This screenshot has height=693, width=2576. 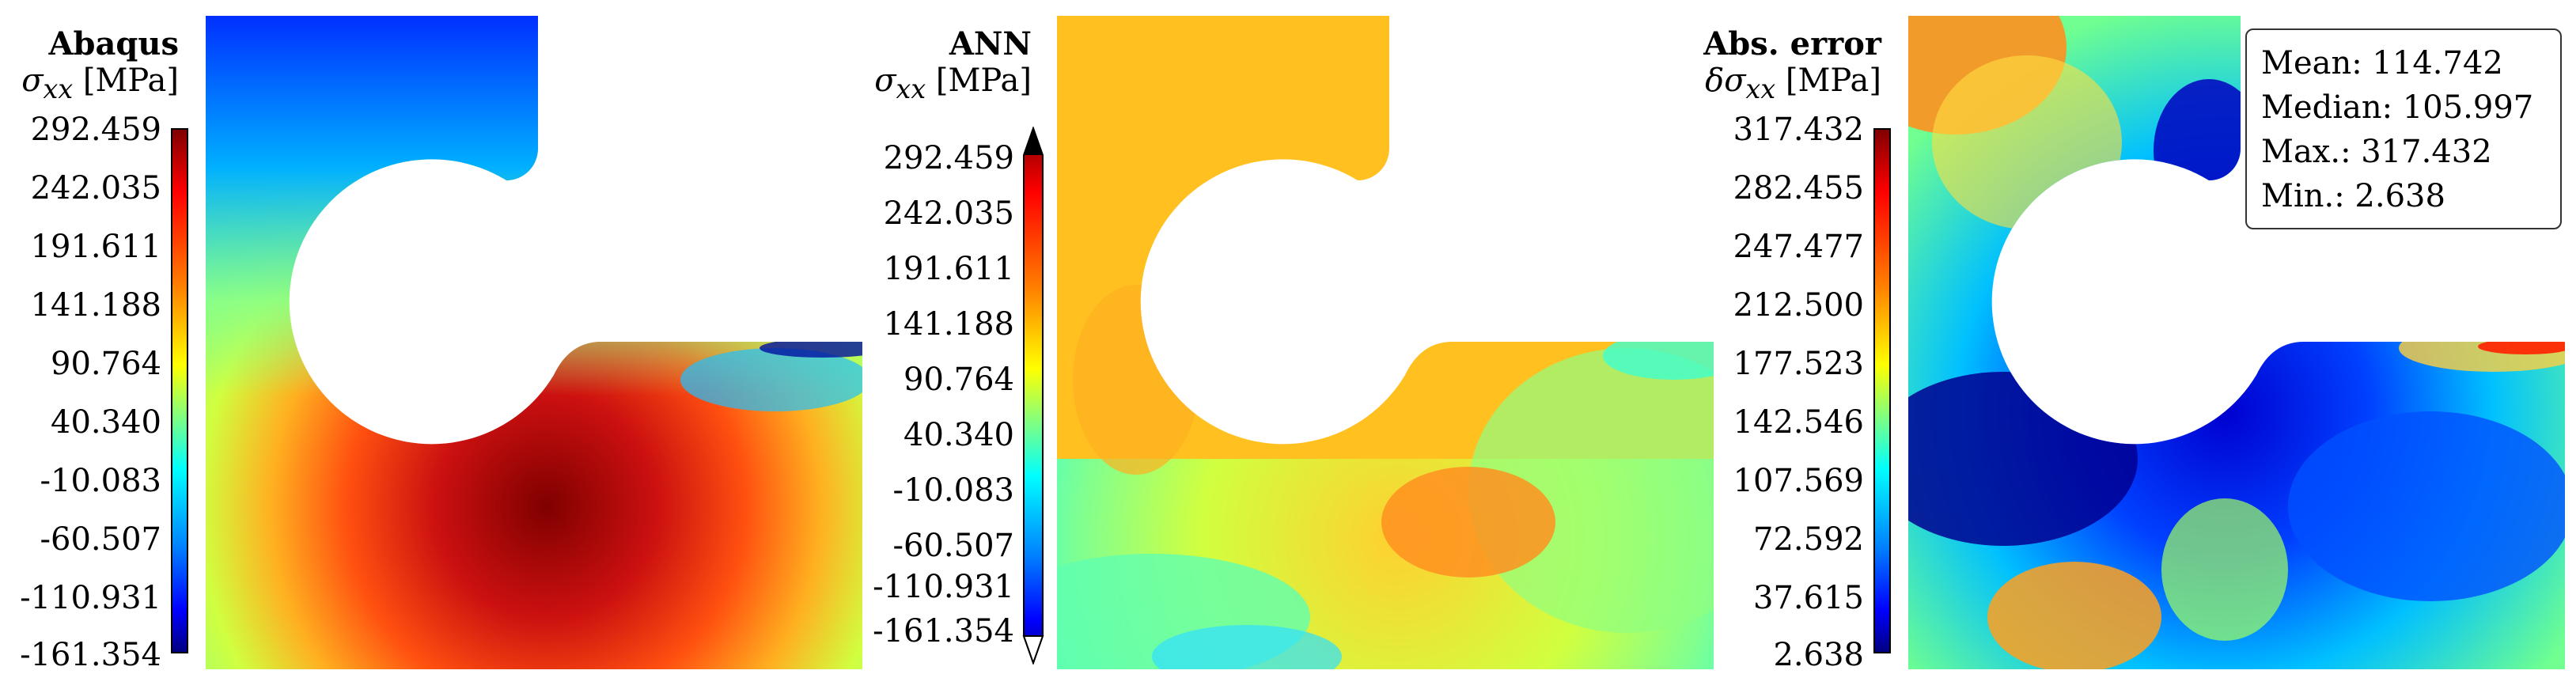 What do you see at coordinates (1033, 396) in the screenshot?
I see `colorbar-ann` at bounding box center [1033, 396].